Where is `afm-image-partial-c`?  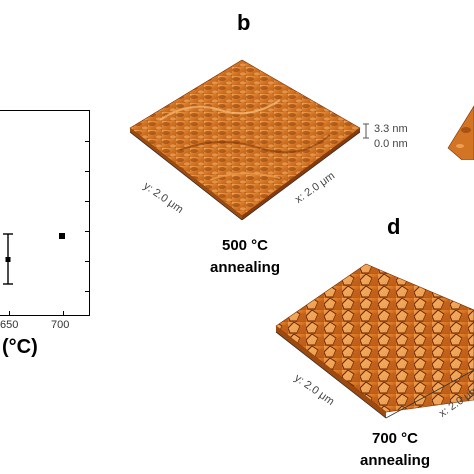
afm-image-partial-c is located at coordinates (460, 132).